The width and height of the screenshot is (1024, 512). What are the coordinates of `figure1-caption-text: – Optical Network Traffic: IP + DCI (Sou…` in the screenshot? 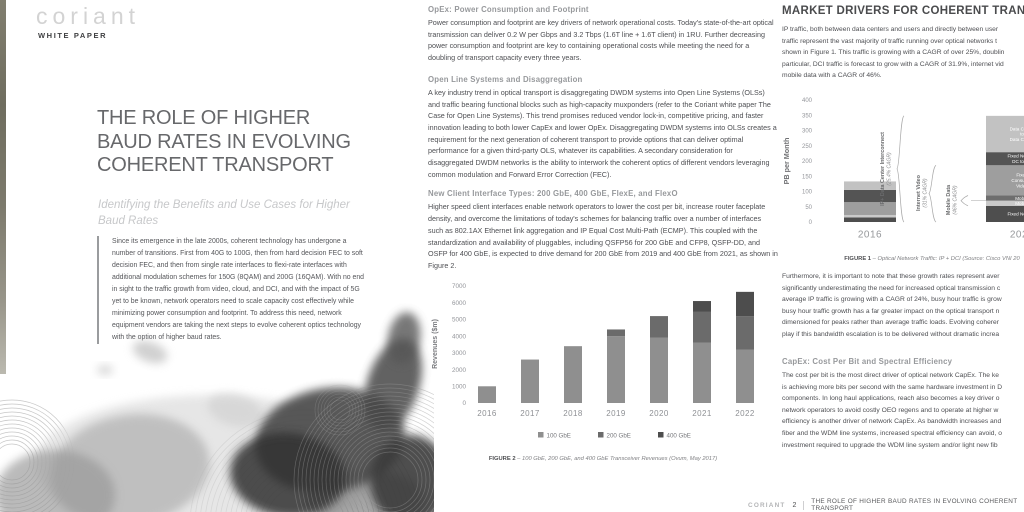 It's located at (946, 259).